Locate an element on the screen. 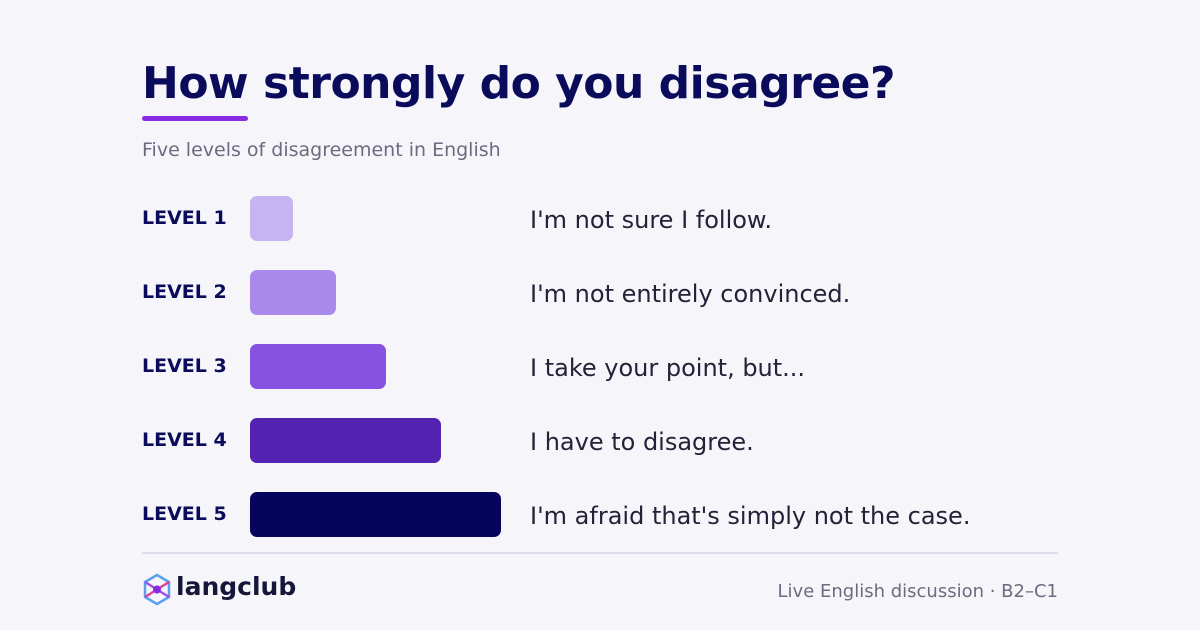 Image resolution: width=1200 pixels, height=630 pixels. phrase: I'm not sure I follow. is located at coordinates (651, 220).